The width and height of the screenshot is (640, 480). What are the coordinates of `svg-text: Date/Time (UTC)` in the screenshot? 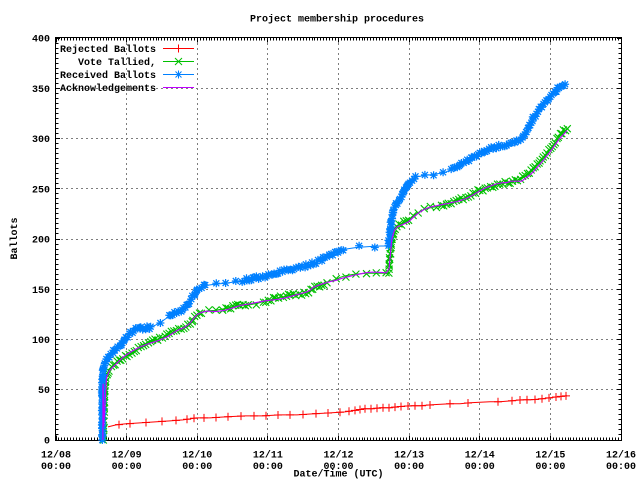 It's located at (338, 474).